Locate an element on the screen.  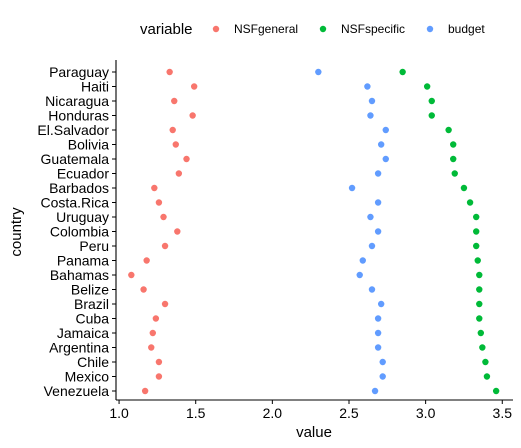
x-axis: 1.0 1.5 2.0 2.5 3.0 3.5 is located at coordinates (311, 410).